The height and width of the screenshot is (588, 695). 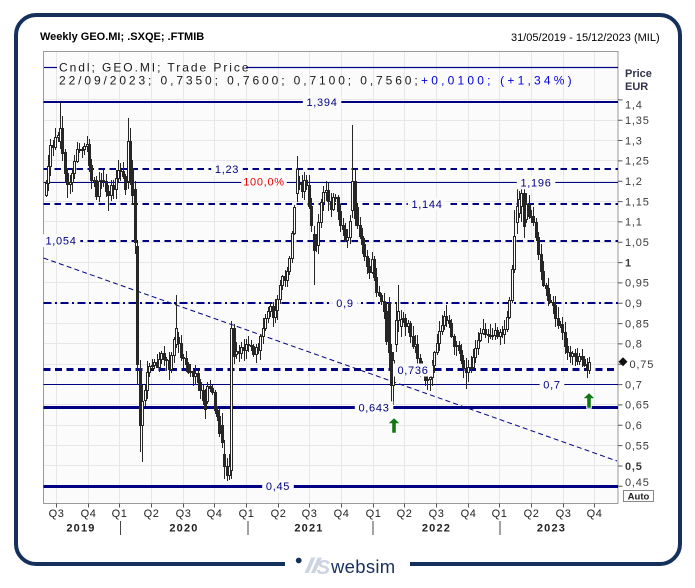 I want to click on svg-text: 0,75, so click(x=642, y=365).